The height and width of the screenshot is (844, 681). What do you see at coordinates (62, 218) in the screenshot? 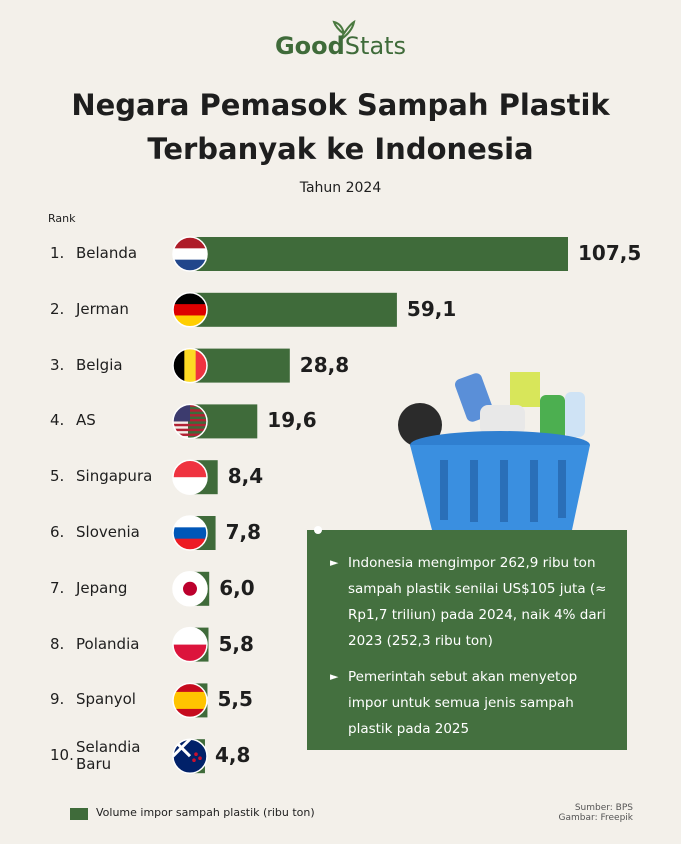
I see `rank-label: Rank` at bounding box center [62, 218].